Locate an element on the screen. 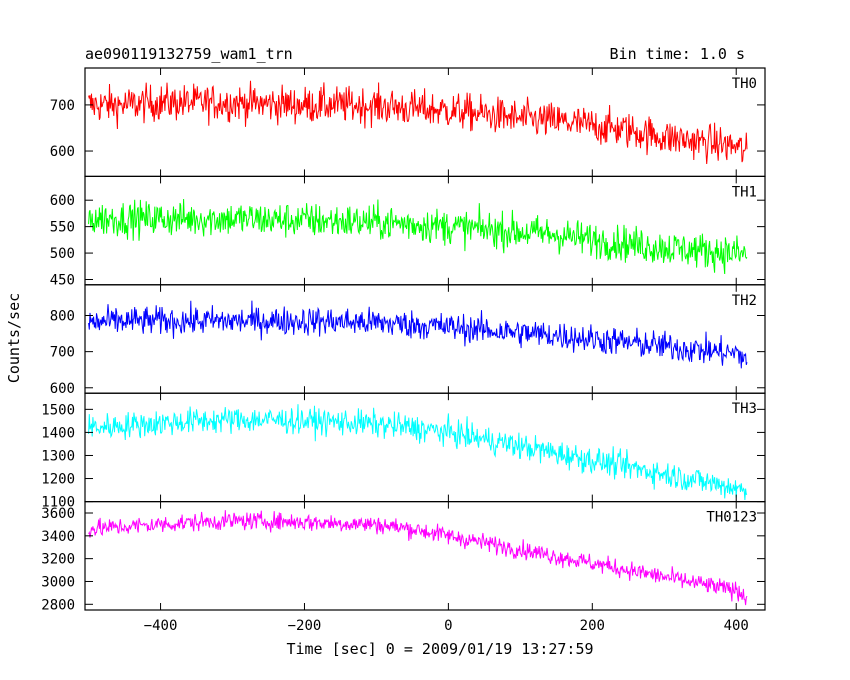 Image resolution: width=850 pixels, height=680 pixels. x-tick-label: −400 is located at coordinates (161, 626).